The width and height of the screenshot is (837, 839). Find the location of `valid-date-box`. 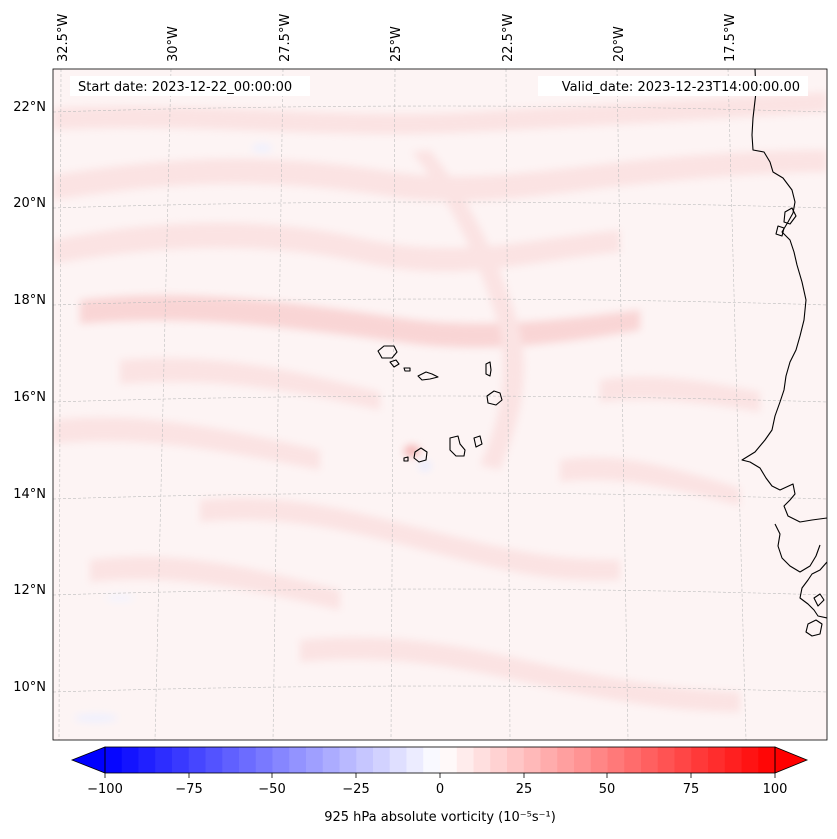

valid-date-box is located at coordinates (673, 86).